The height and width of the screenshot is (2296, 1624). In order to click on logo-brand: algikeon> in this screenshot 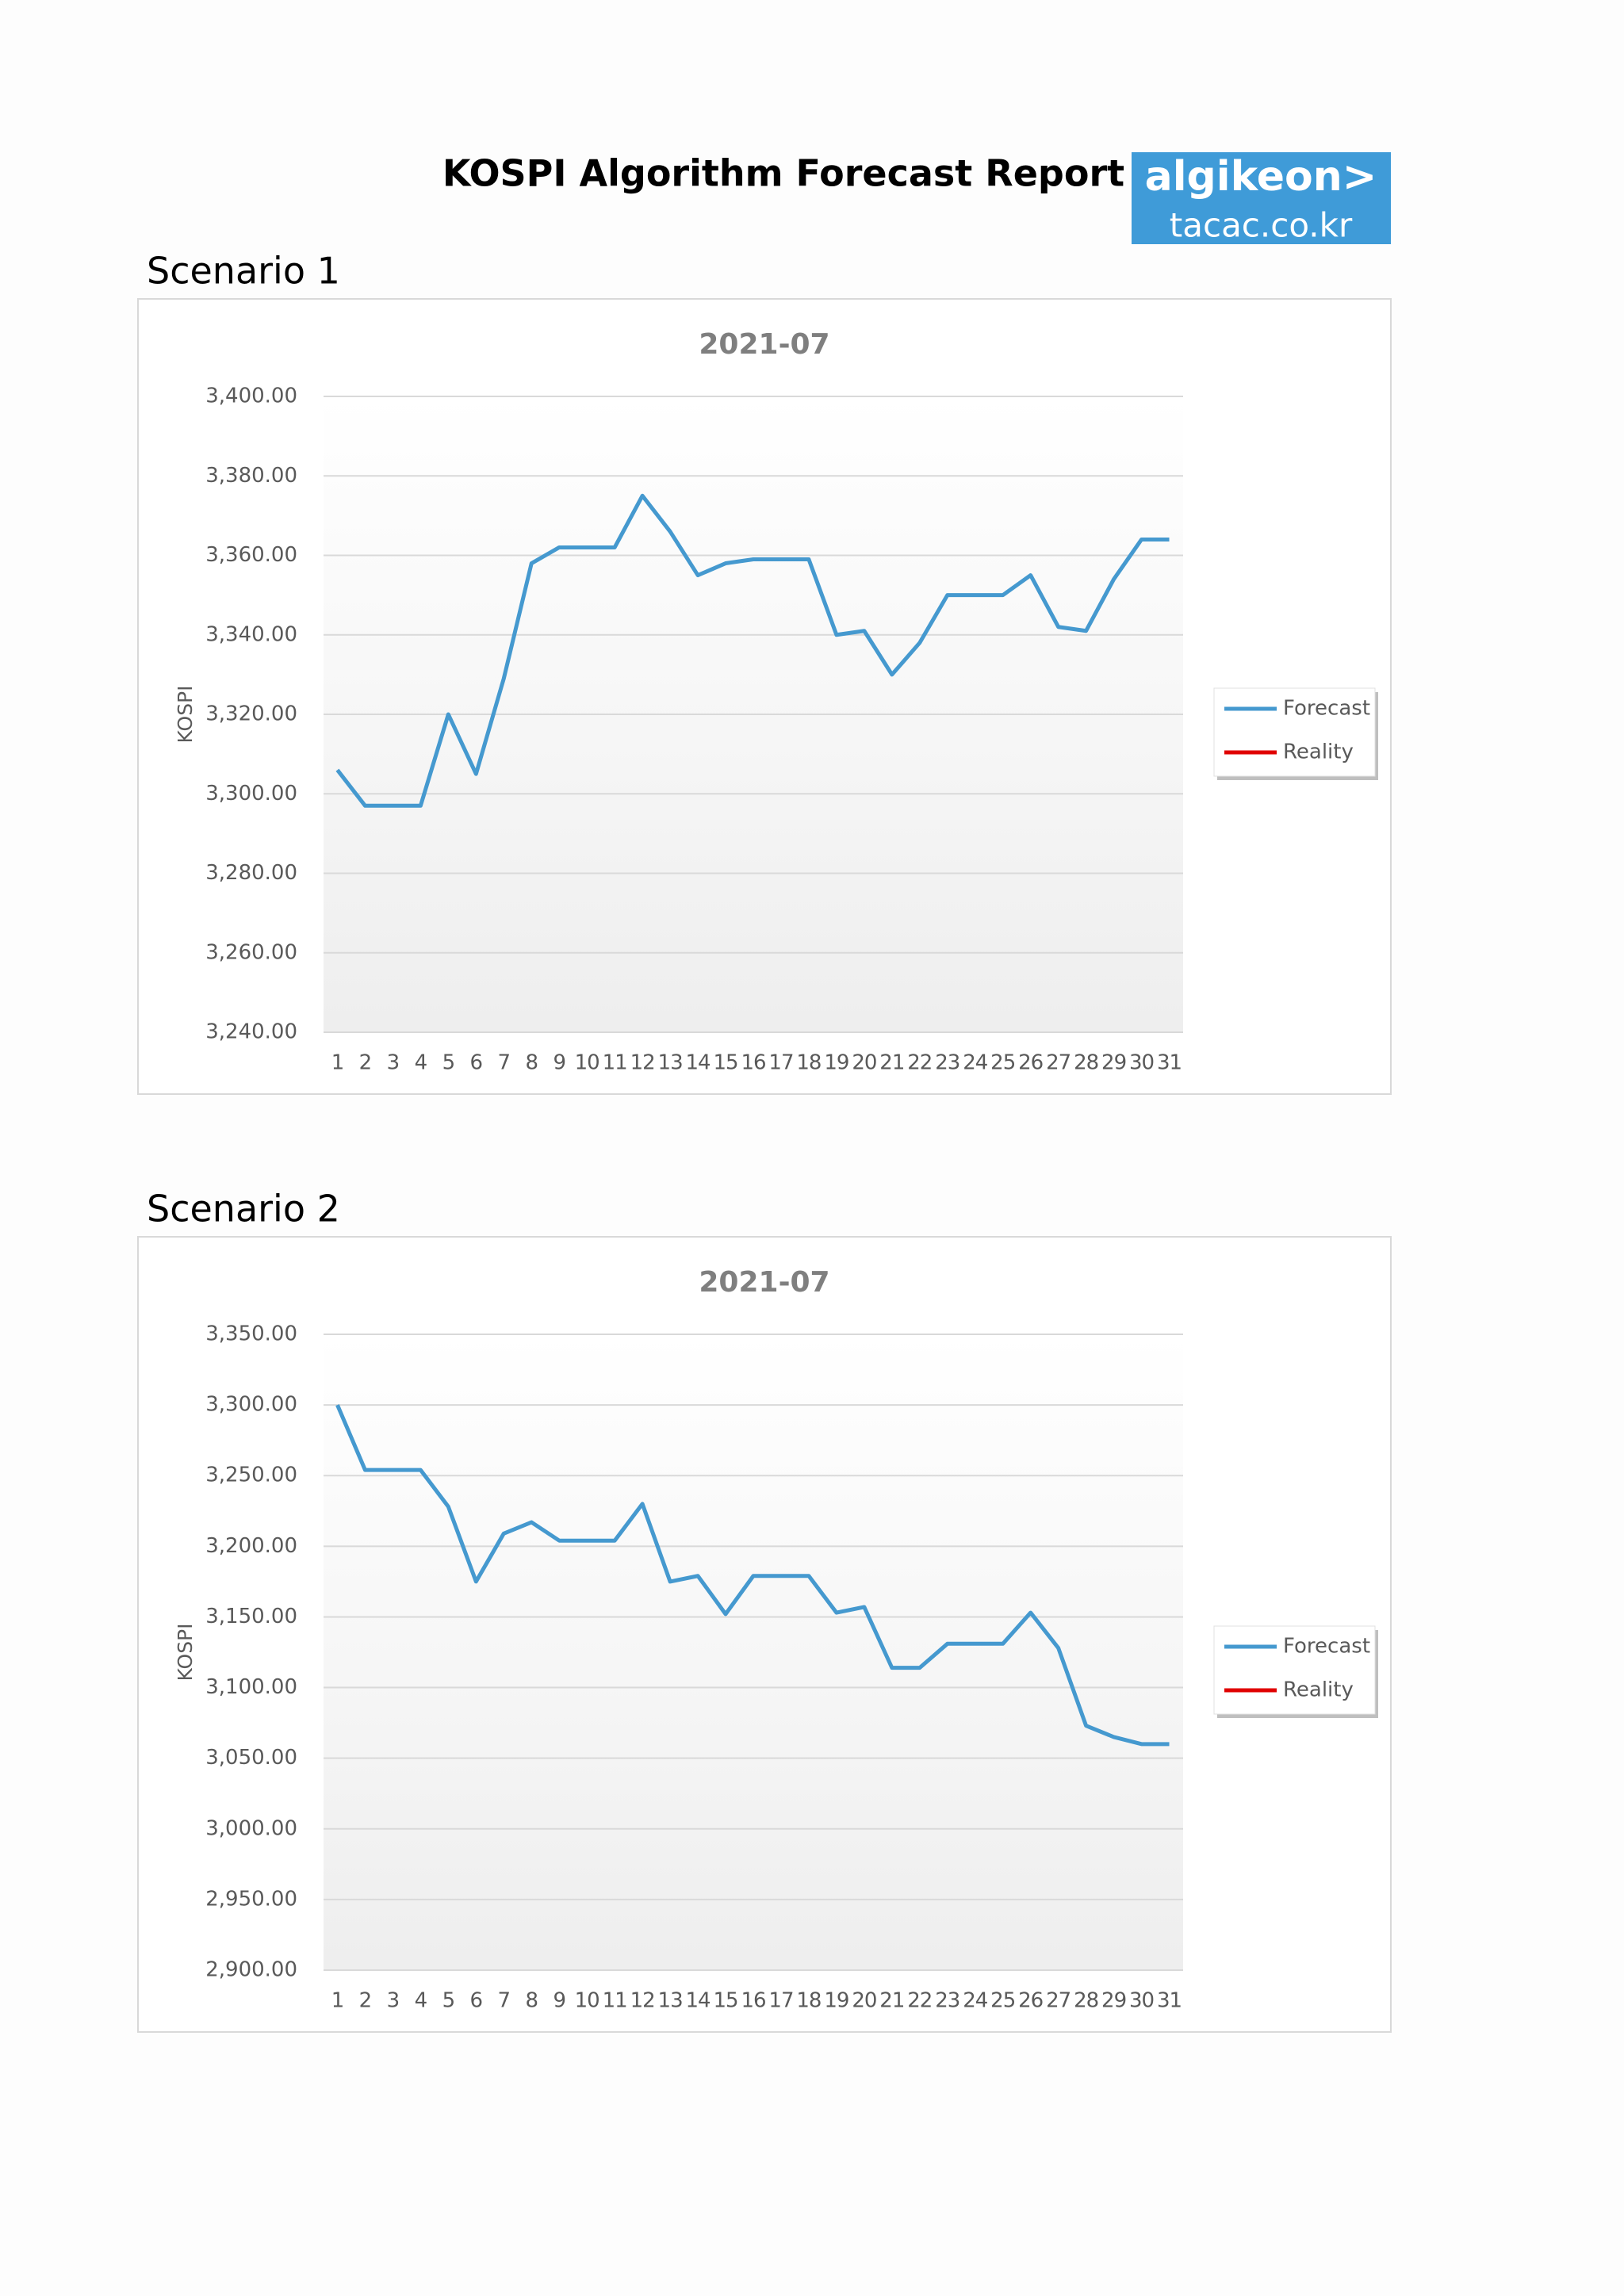, I will do `click(1261, 177)`.